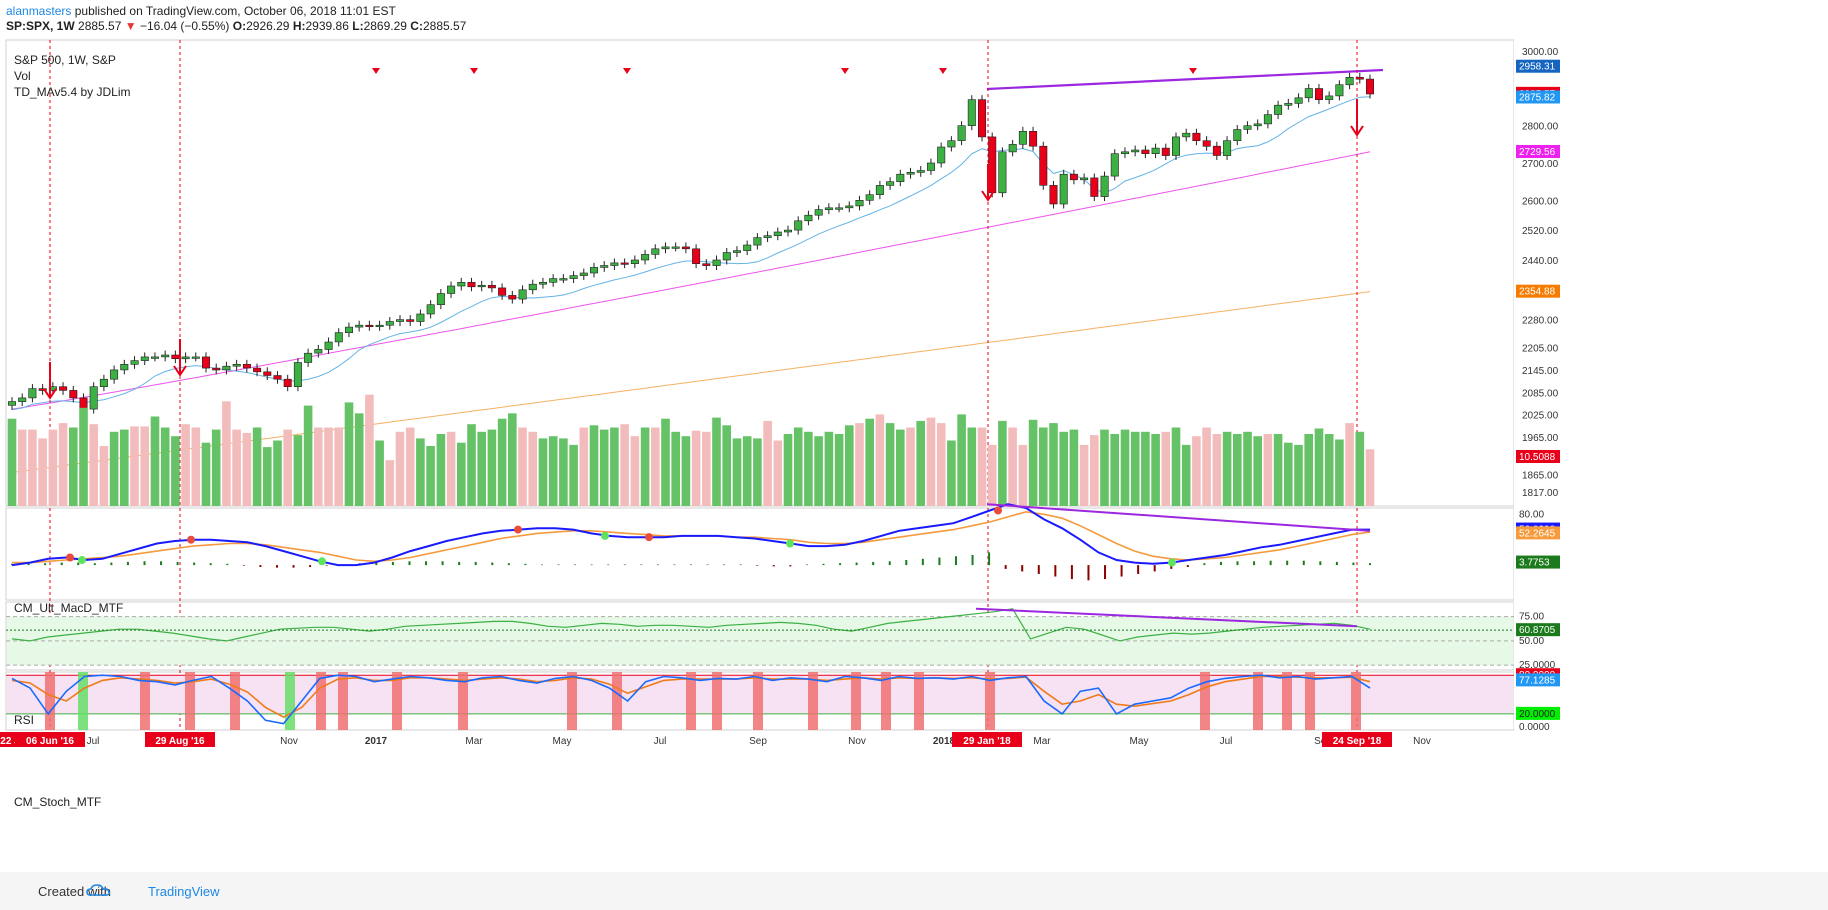  I want to click on price-pane-title: S&P 500, 1W, S&P, so click(65, 60).